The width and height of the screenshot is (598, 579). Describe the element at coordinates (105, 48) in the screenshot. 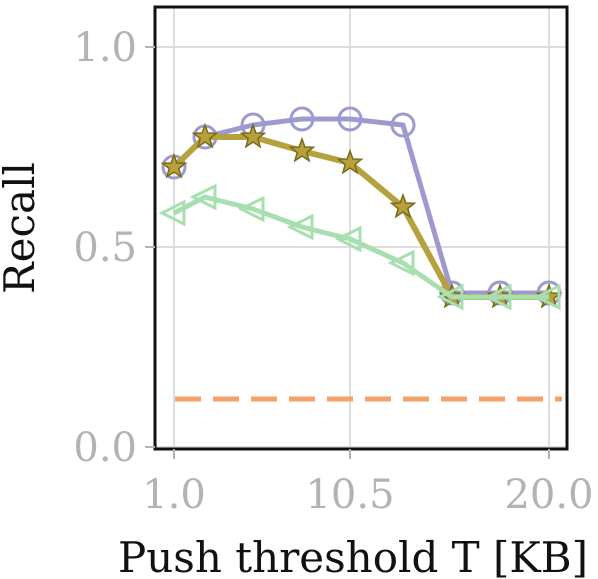

I see `y-tick-label: 1.0` at that location.